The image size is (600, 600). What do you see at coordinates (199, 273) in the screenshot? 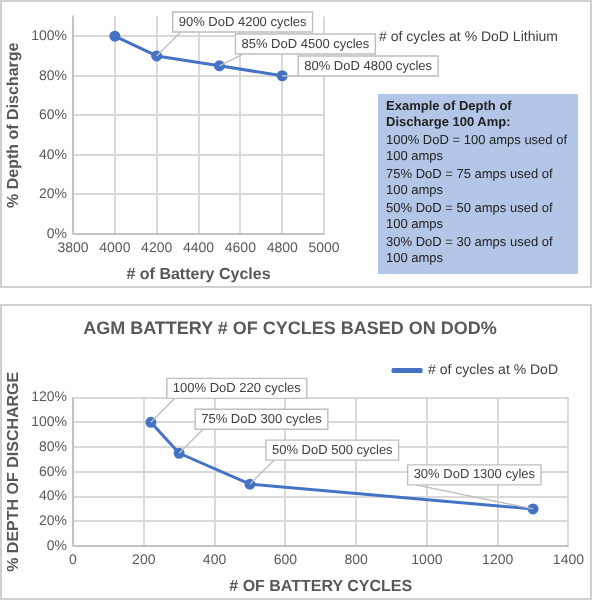
I see `x-axis-title: # of Battery Cycles` at bounding box center [199, 273].